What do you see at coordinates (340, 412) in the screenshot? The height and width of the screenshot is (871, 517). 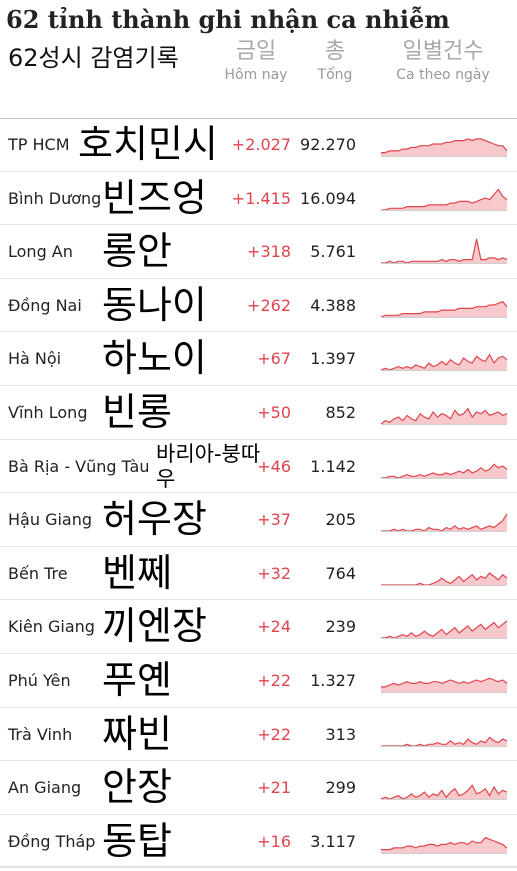 I see `cases-total: 852` at bounding box center [340, 412].